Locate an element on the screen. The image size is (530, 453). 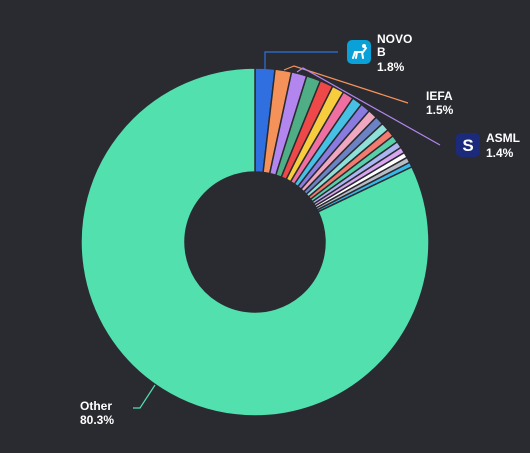
svg-text: S is located at coordinates (467, 145).